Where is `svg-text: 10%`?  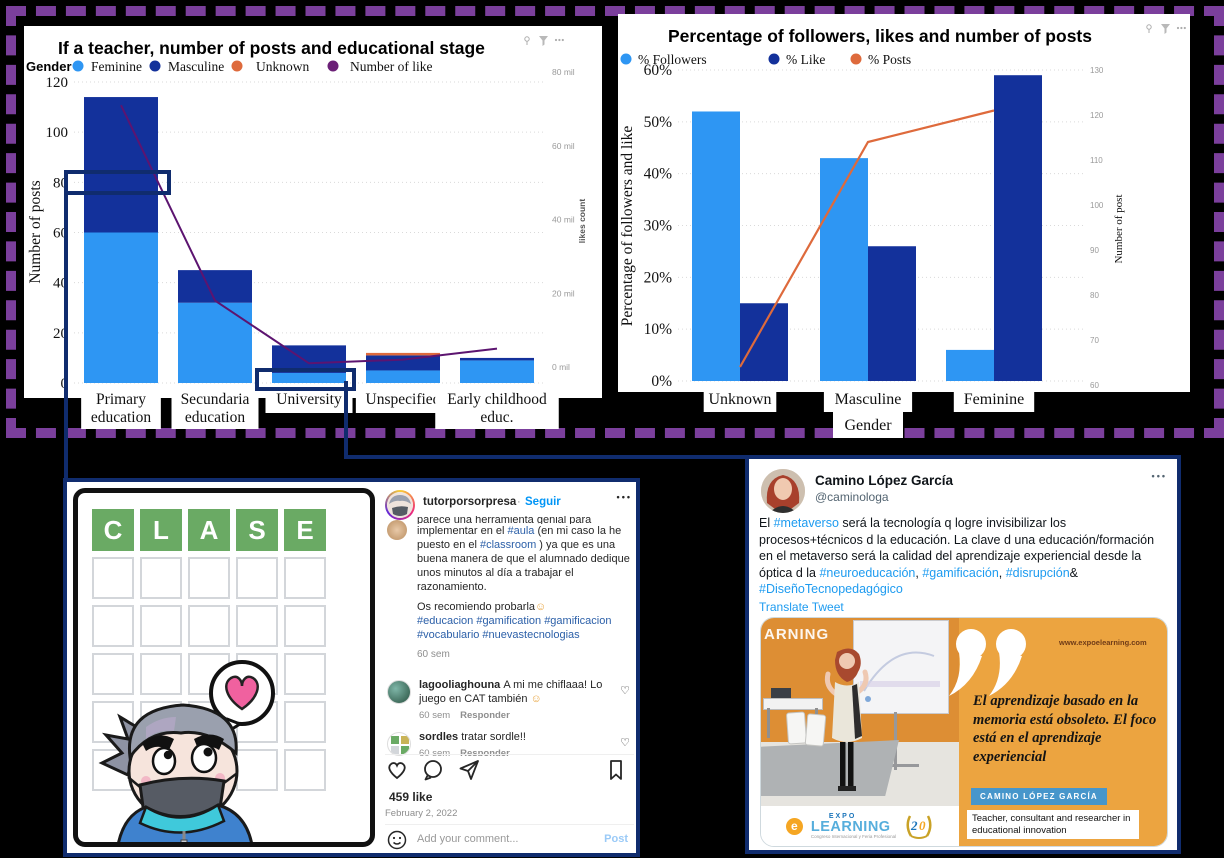
svg-text: 10% is located at coordinates (658, 329).